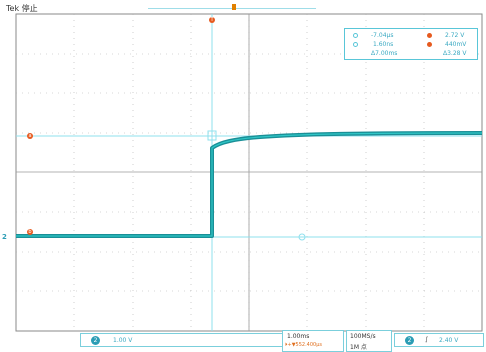 The width and height of the screenshot is (486, 352). I want to click on readout-row3-right: Δ3.28 V, so click(455, 53).